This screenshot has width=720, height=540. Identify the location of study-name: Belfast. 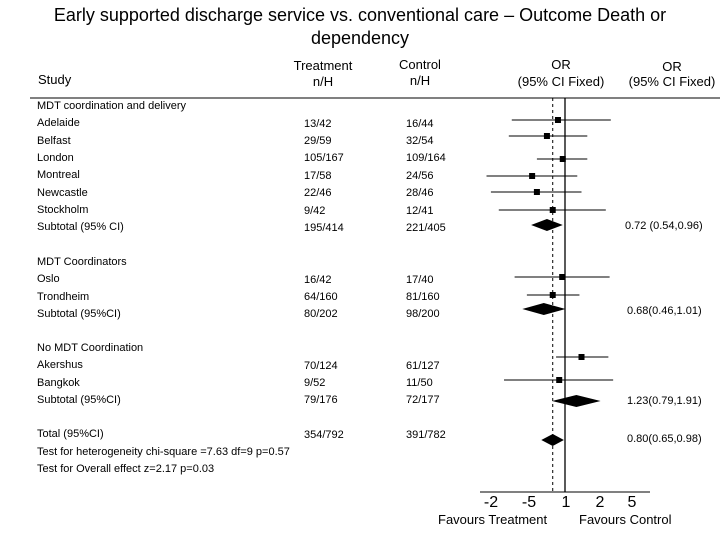
(54, 141).